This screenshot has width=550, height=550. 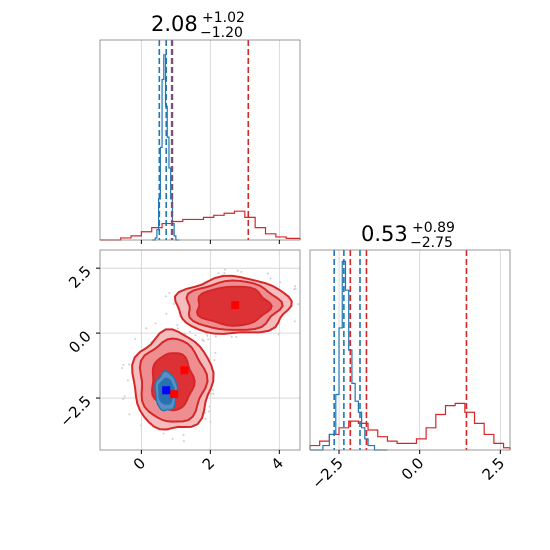 What do you see at coordinates (221, 33) in the screenshot?
I see `title-x-minus: −1.20` at bounding box center [221, 33].